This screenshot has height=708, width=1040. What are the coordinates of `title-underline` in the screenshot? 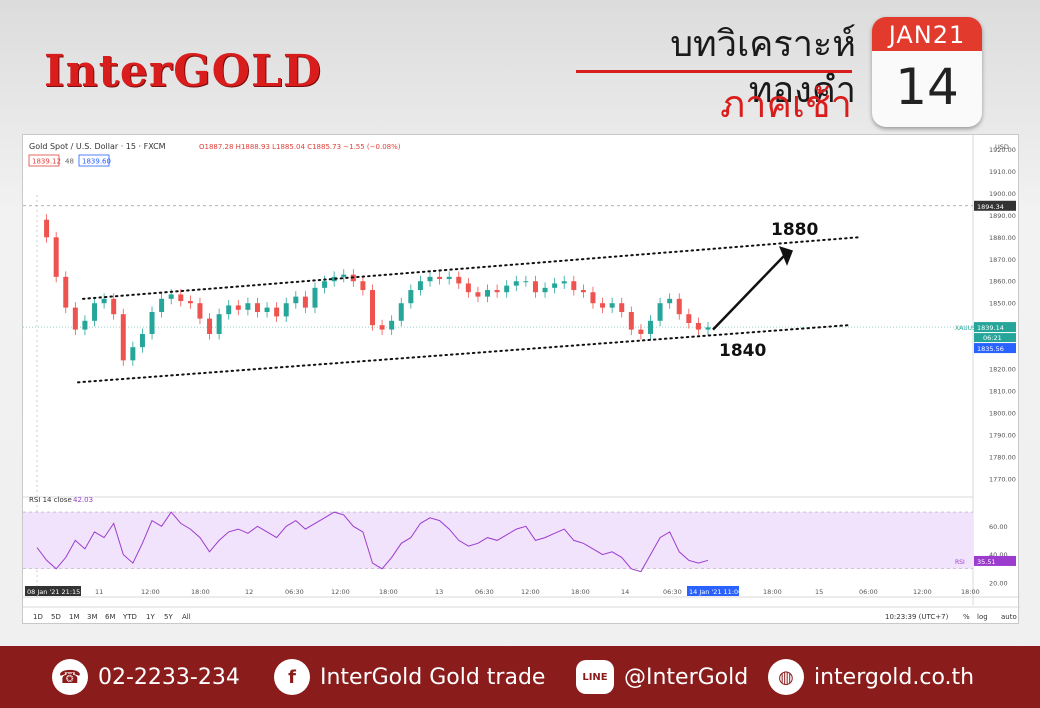 It's located at (714, 71).